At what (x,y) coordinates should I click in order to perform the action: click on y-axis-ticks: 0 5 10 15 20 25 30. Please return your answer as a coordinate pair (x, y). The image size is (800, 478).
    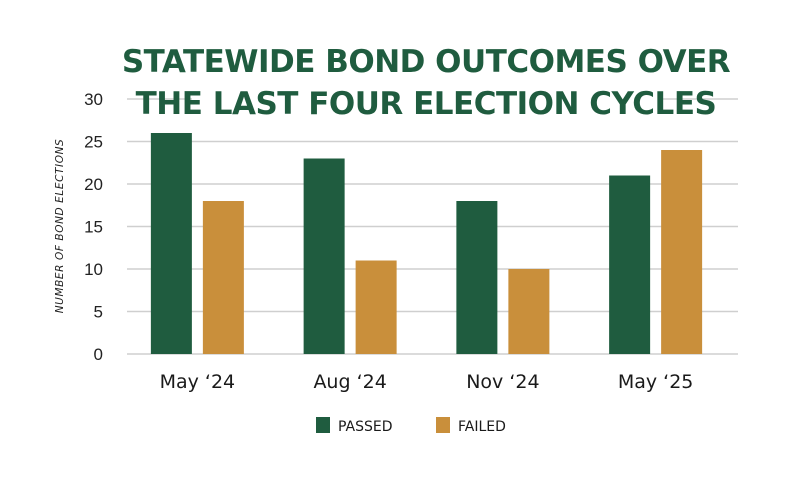
    Looking at the image, I should click on (93, 227).